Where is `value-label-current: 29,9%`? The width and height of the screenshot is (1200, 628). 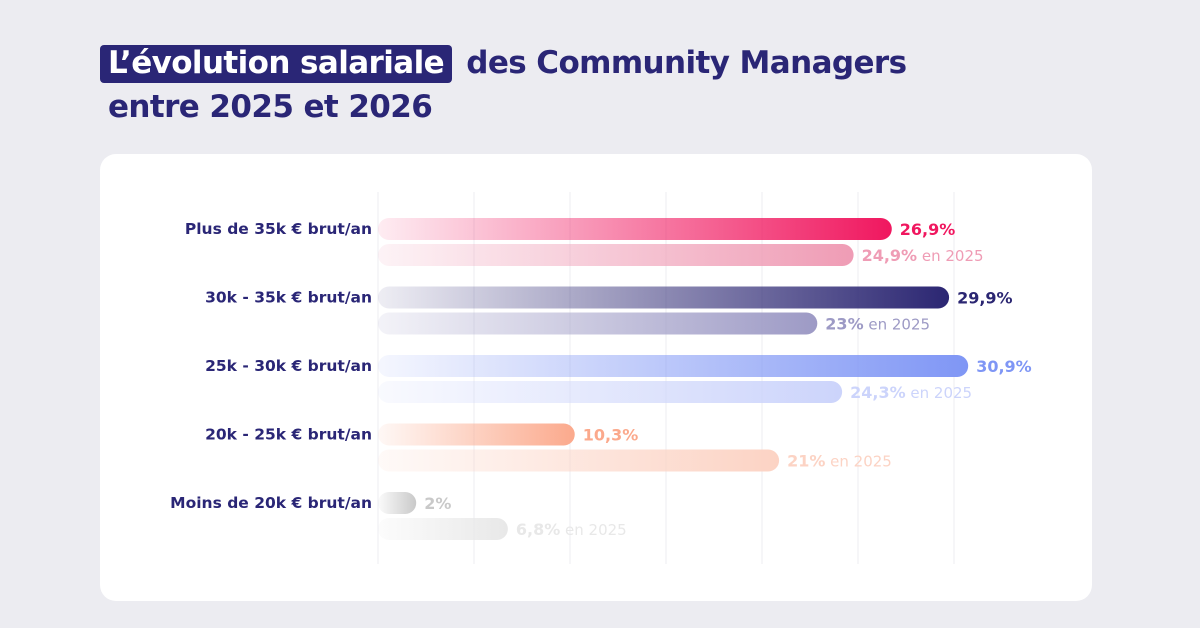 value-label-current: 29,9% is located at coordinates (985, 298).